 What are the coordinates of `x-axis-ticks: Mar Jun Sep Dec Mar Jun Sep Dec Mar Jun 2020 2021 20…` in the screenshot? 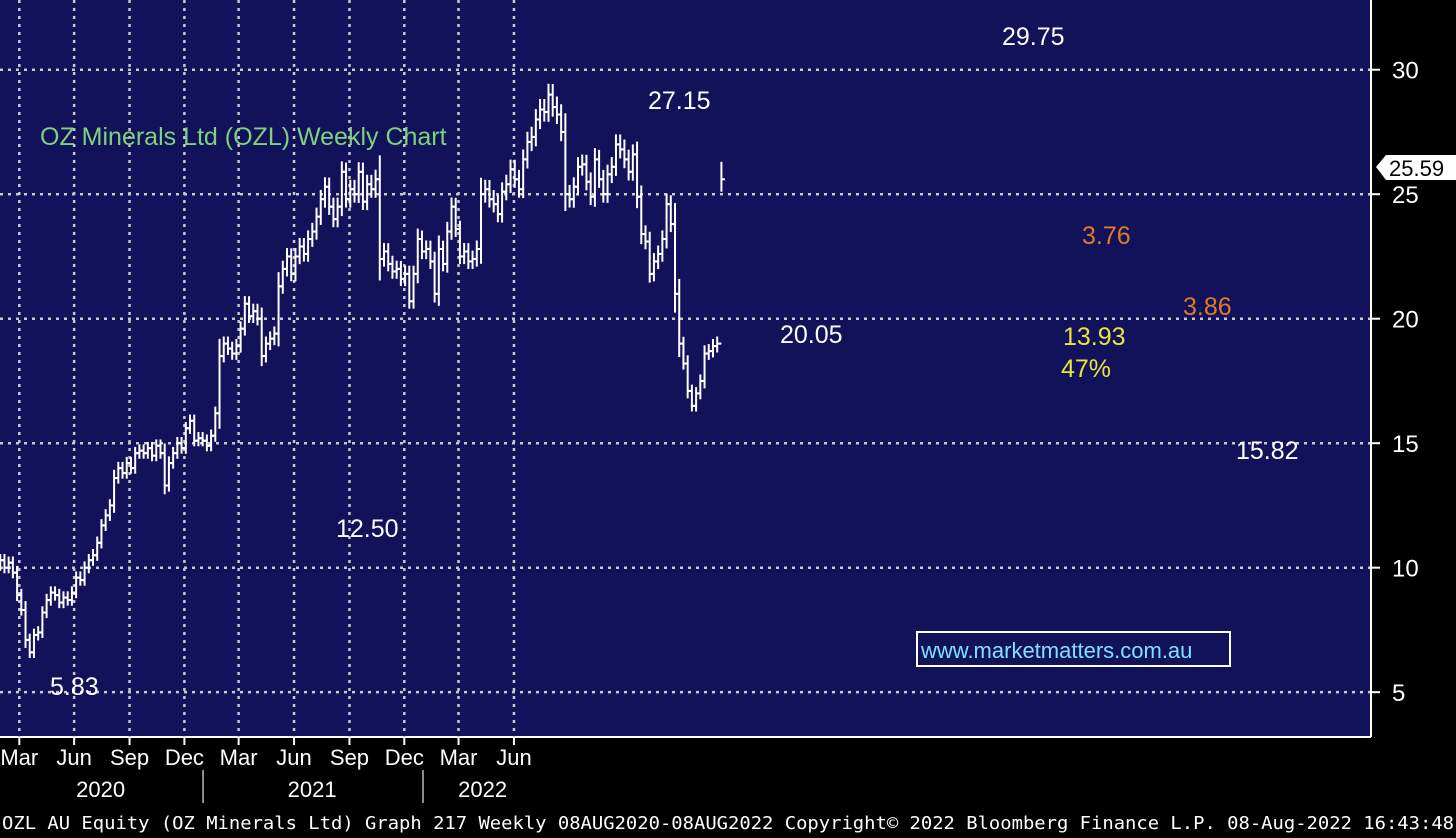 It's located at (266, 770).